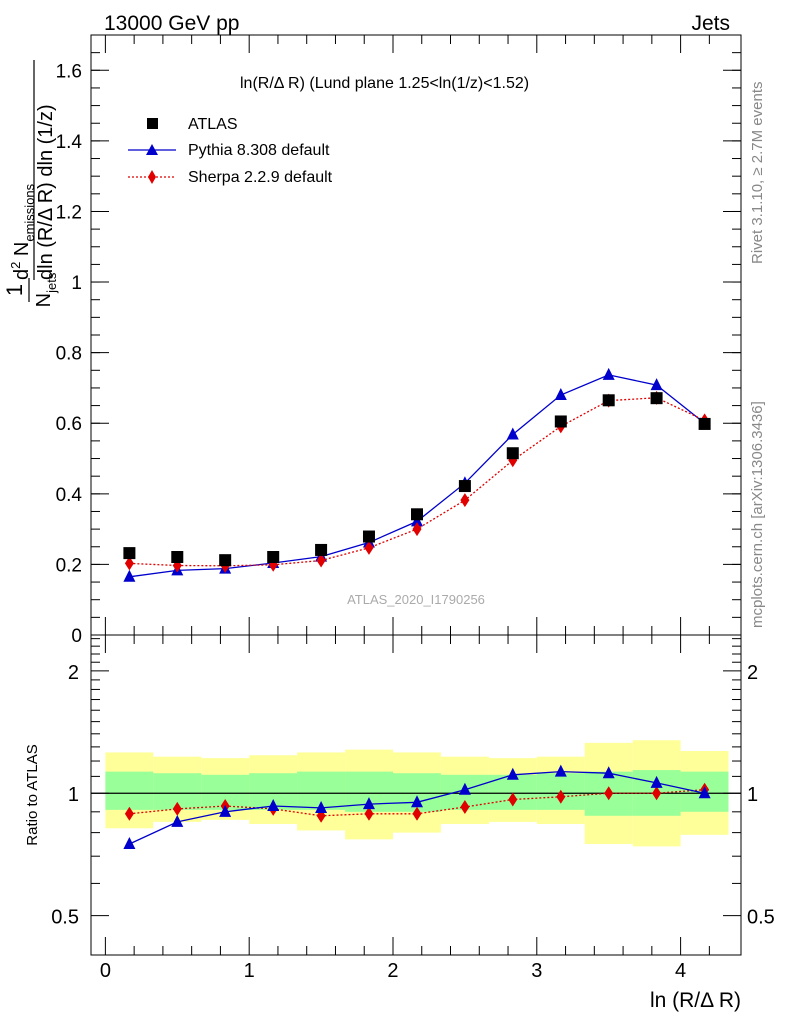 Image resolution: width=786 pixels, height=1024 pixels. I want to click on ylabel-denominator: dln (R/Δ R) dln (1/z), so click(46, 192).